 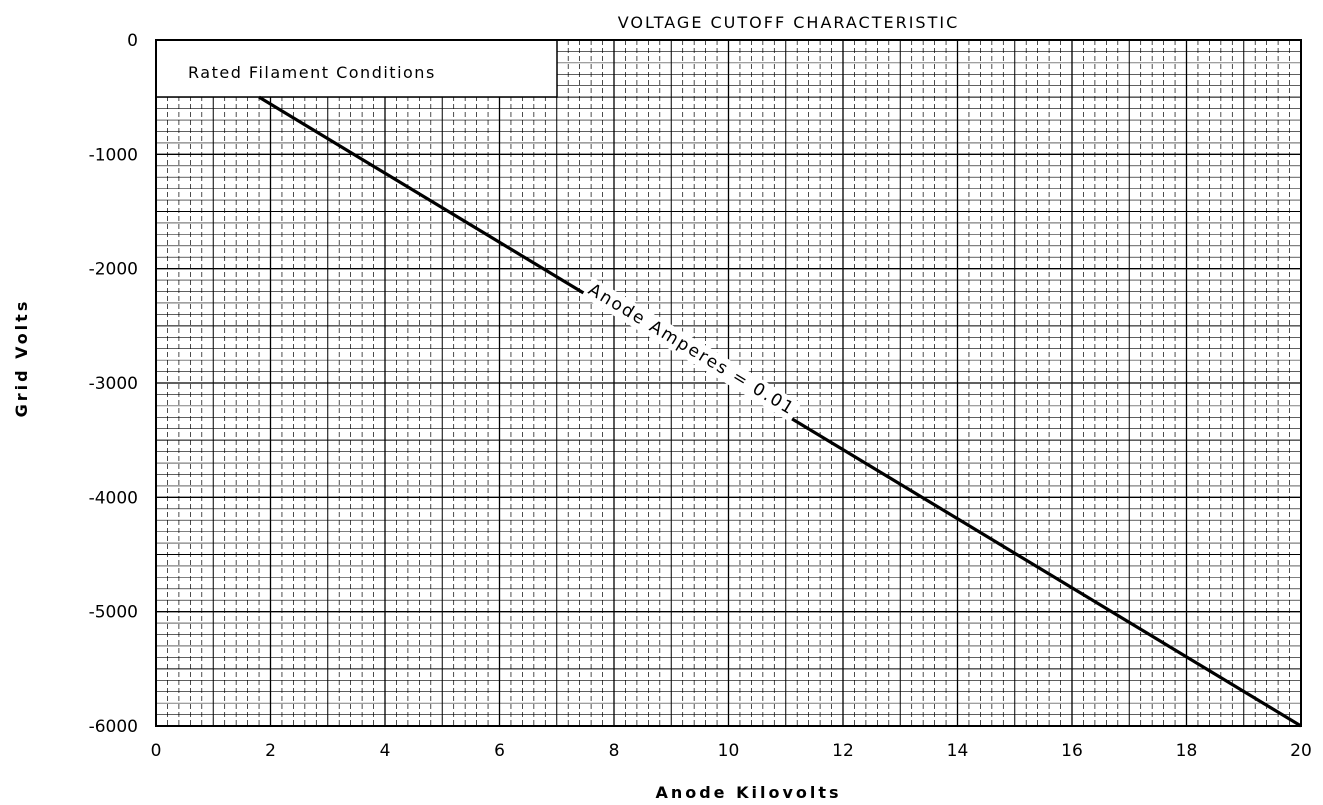 I want to click on x-tick-label: 18, so click(x=1187, y=751).